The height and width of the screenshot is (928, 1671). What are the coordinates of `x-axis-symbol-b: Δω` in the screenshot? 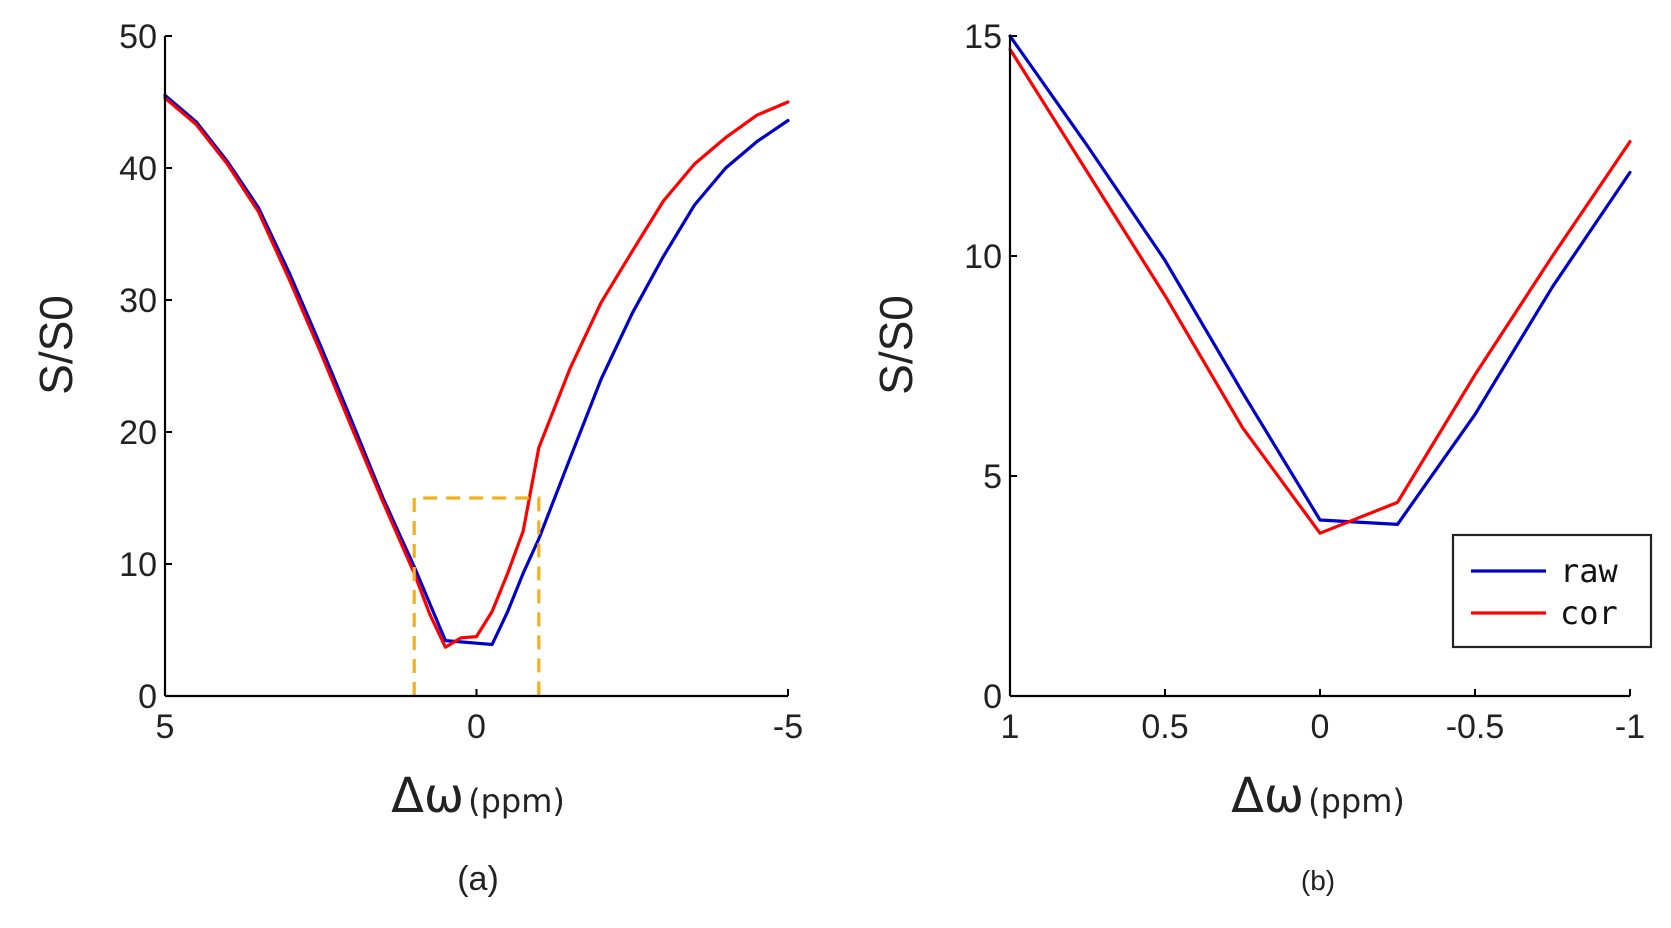 It's located at (1267, 796).